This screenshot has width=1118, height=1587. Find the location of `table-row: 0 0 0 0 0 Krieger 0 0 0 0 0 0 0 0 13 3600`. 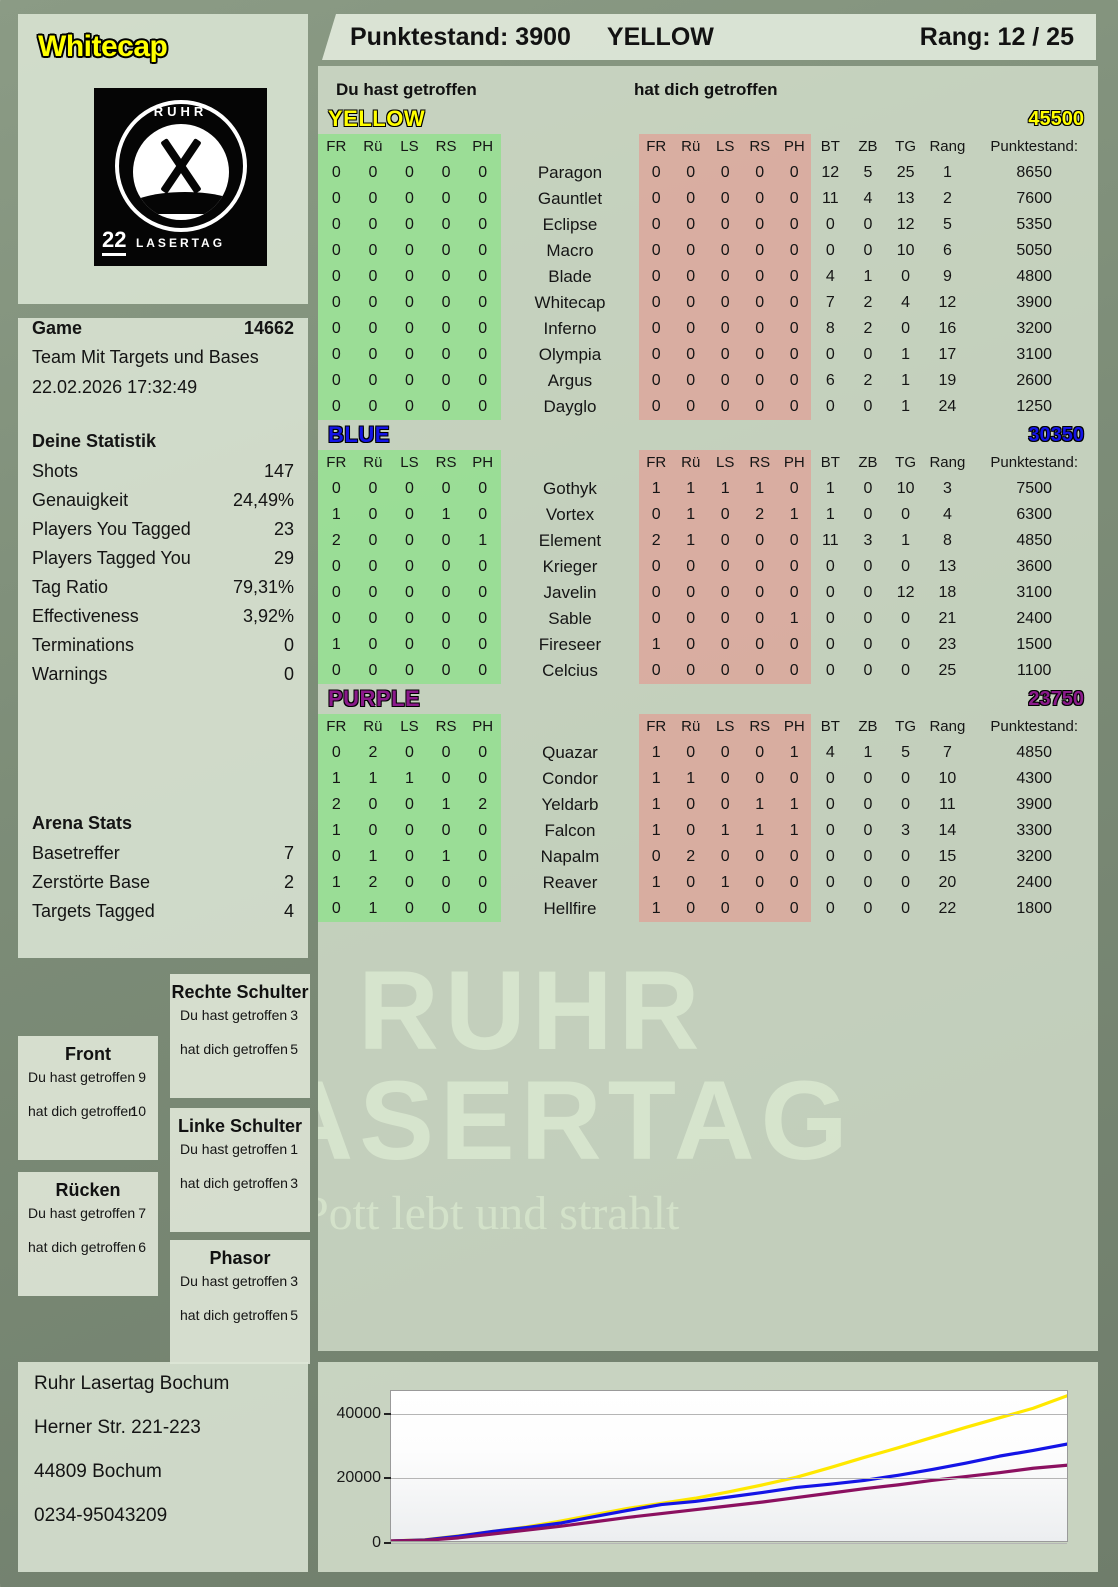

table-row: 0 0 0 0 0 Krieger 0 0 0 0 0 0 0 0 13 3600 is located at coordinates (708, 567).